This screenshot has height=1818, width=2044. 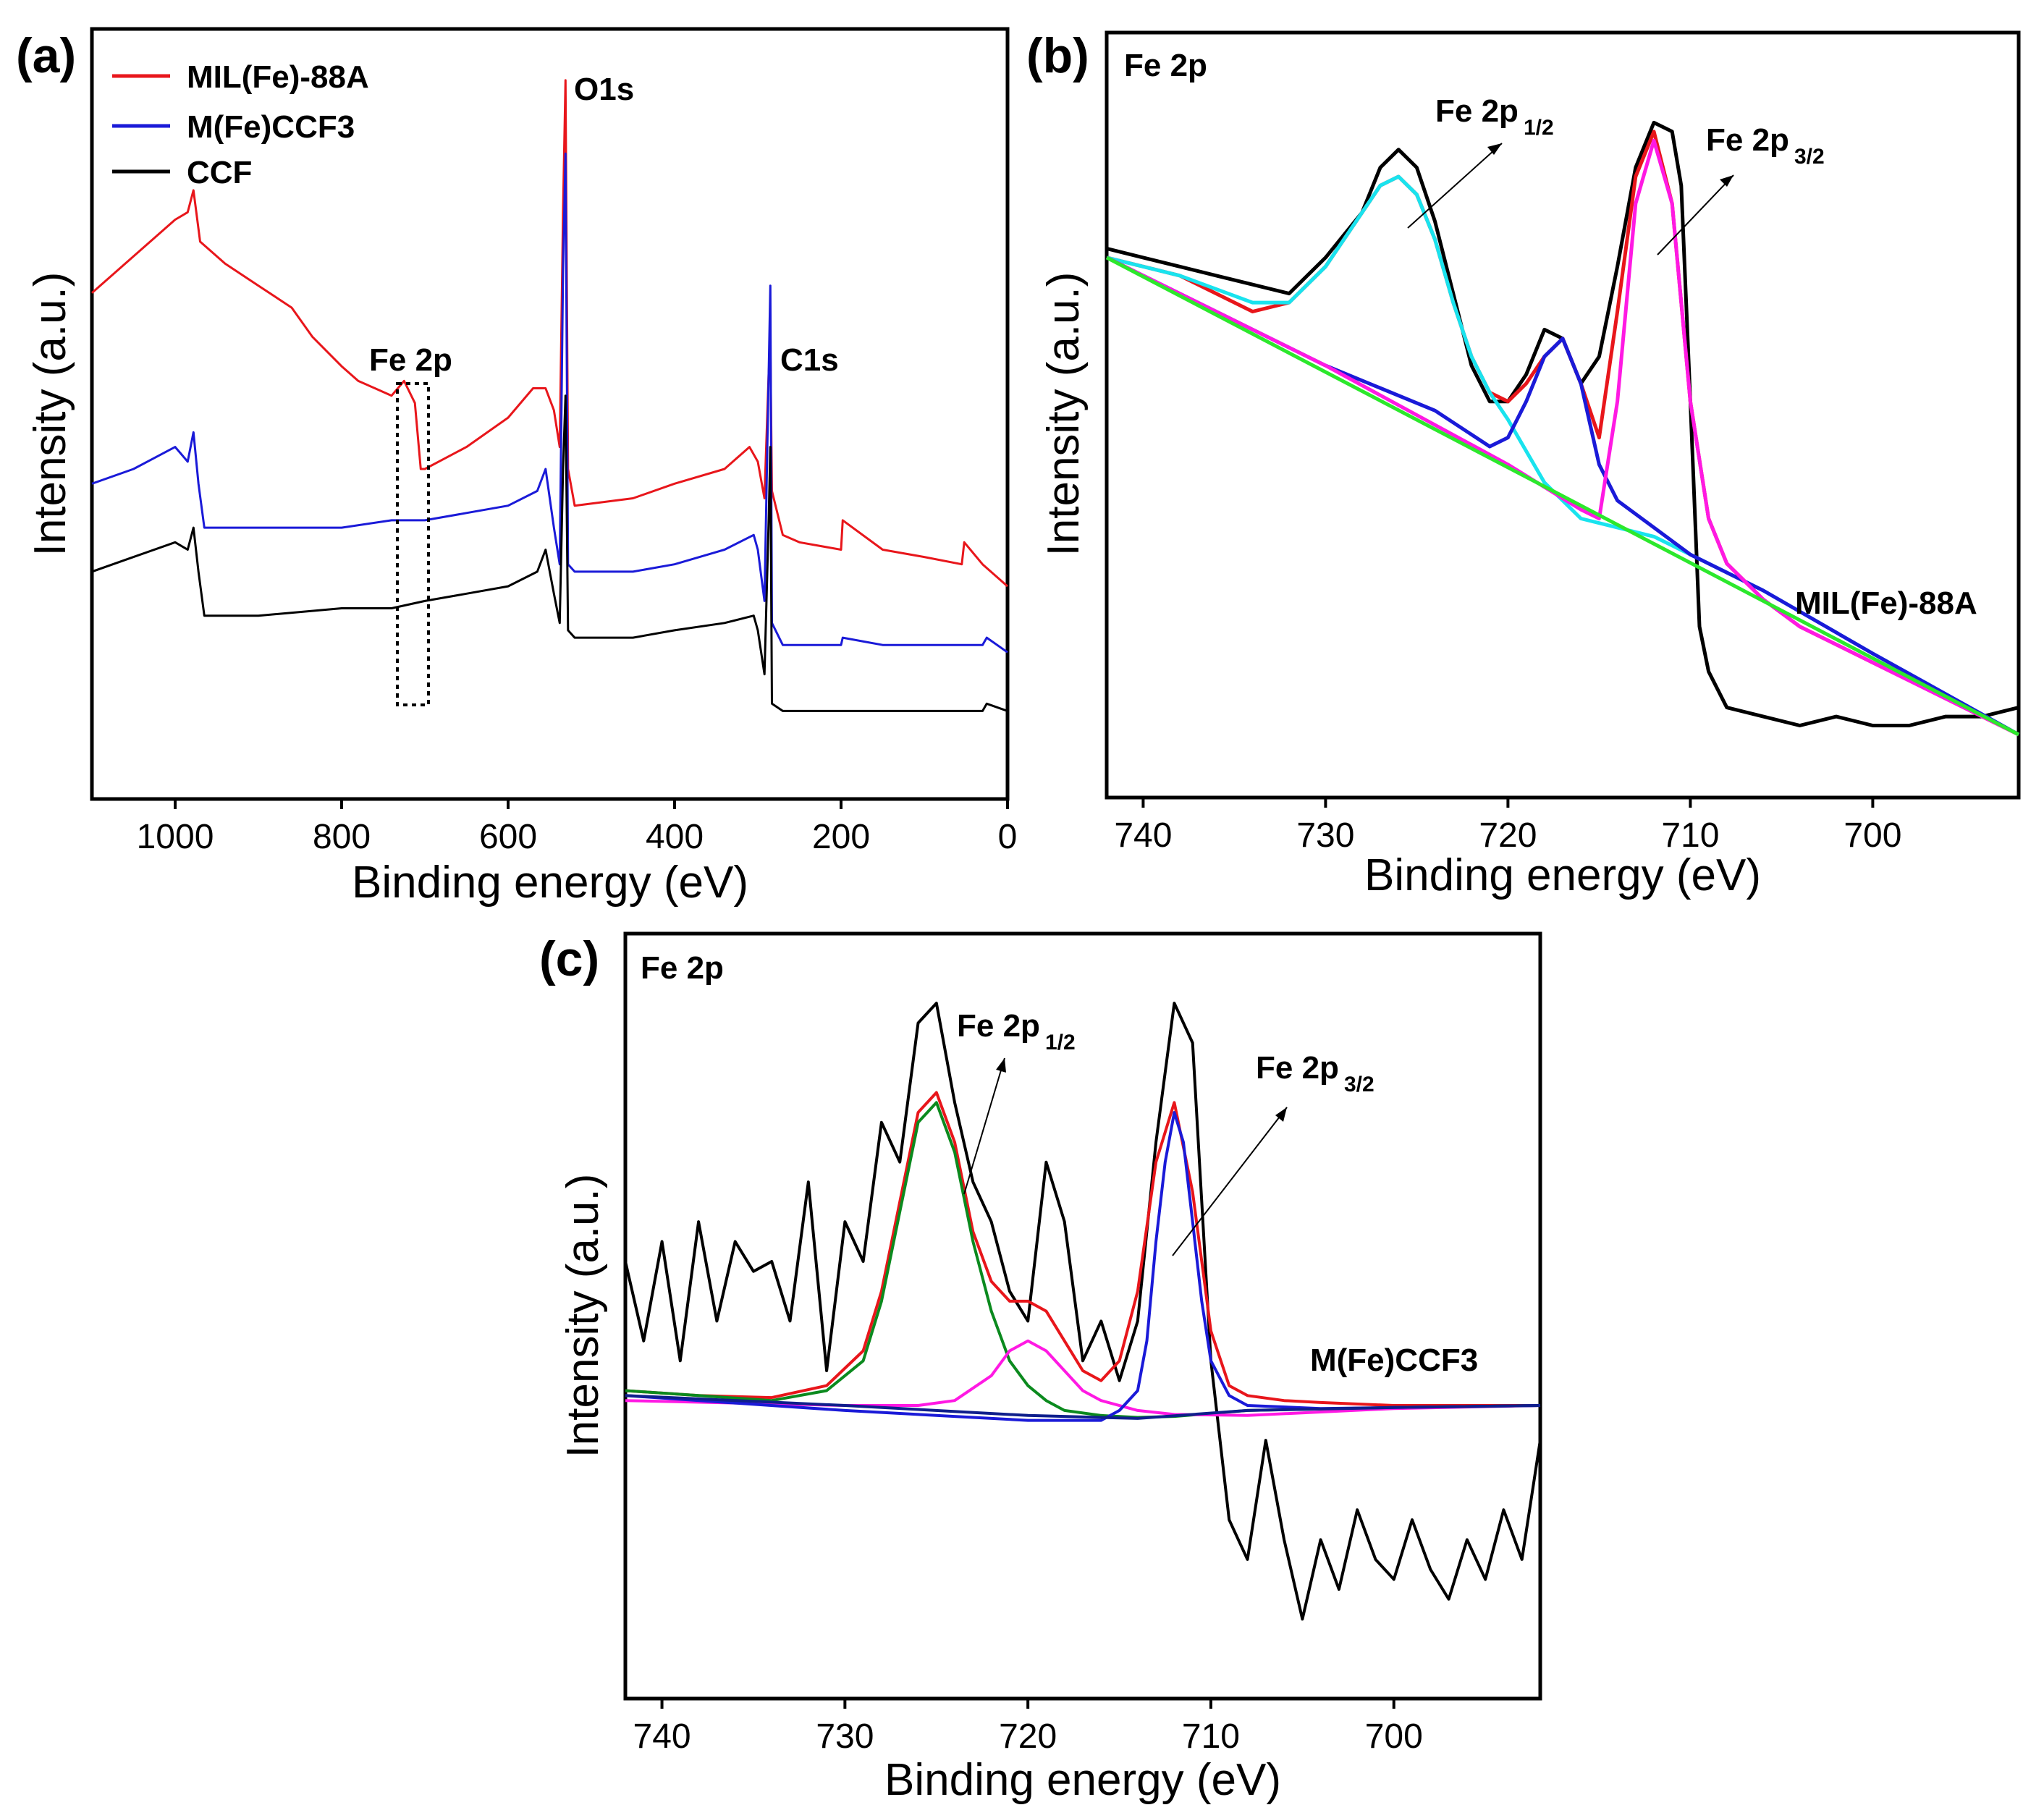 I want to click on panel-c-series-background, so click(x=1083, y=1407).